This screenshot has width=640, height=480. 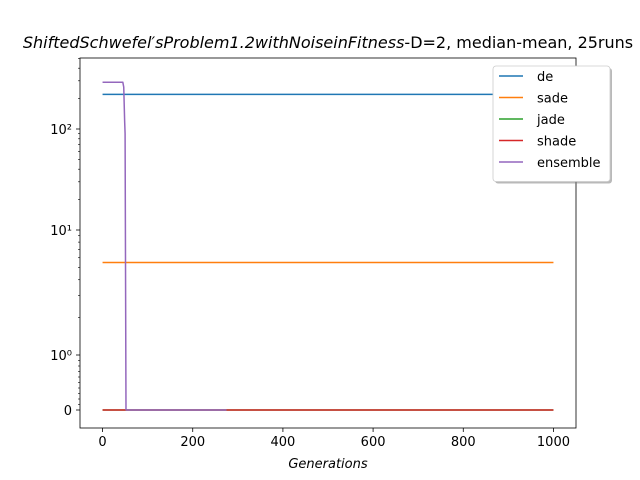 I want to click on legend-label-shade: shade, so click(x=556, y=142).